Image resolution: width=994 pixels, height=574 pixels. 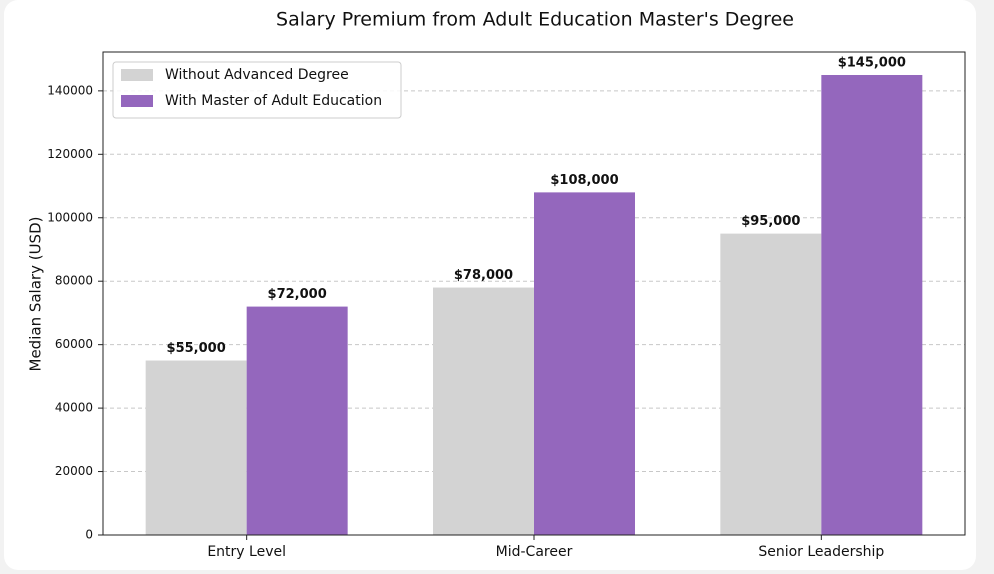 I want to click on value-label: $95,000, so click(x=770, y=221).